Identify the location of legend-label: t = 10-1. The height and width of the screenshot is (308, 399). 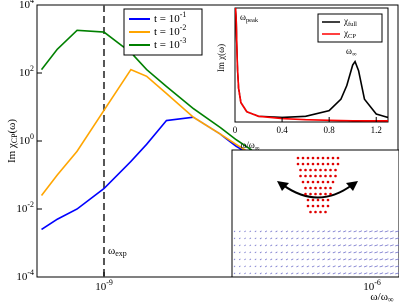
(170, 17).